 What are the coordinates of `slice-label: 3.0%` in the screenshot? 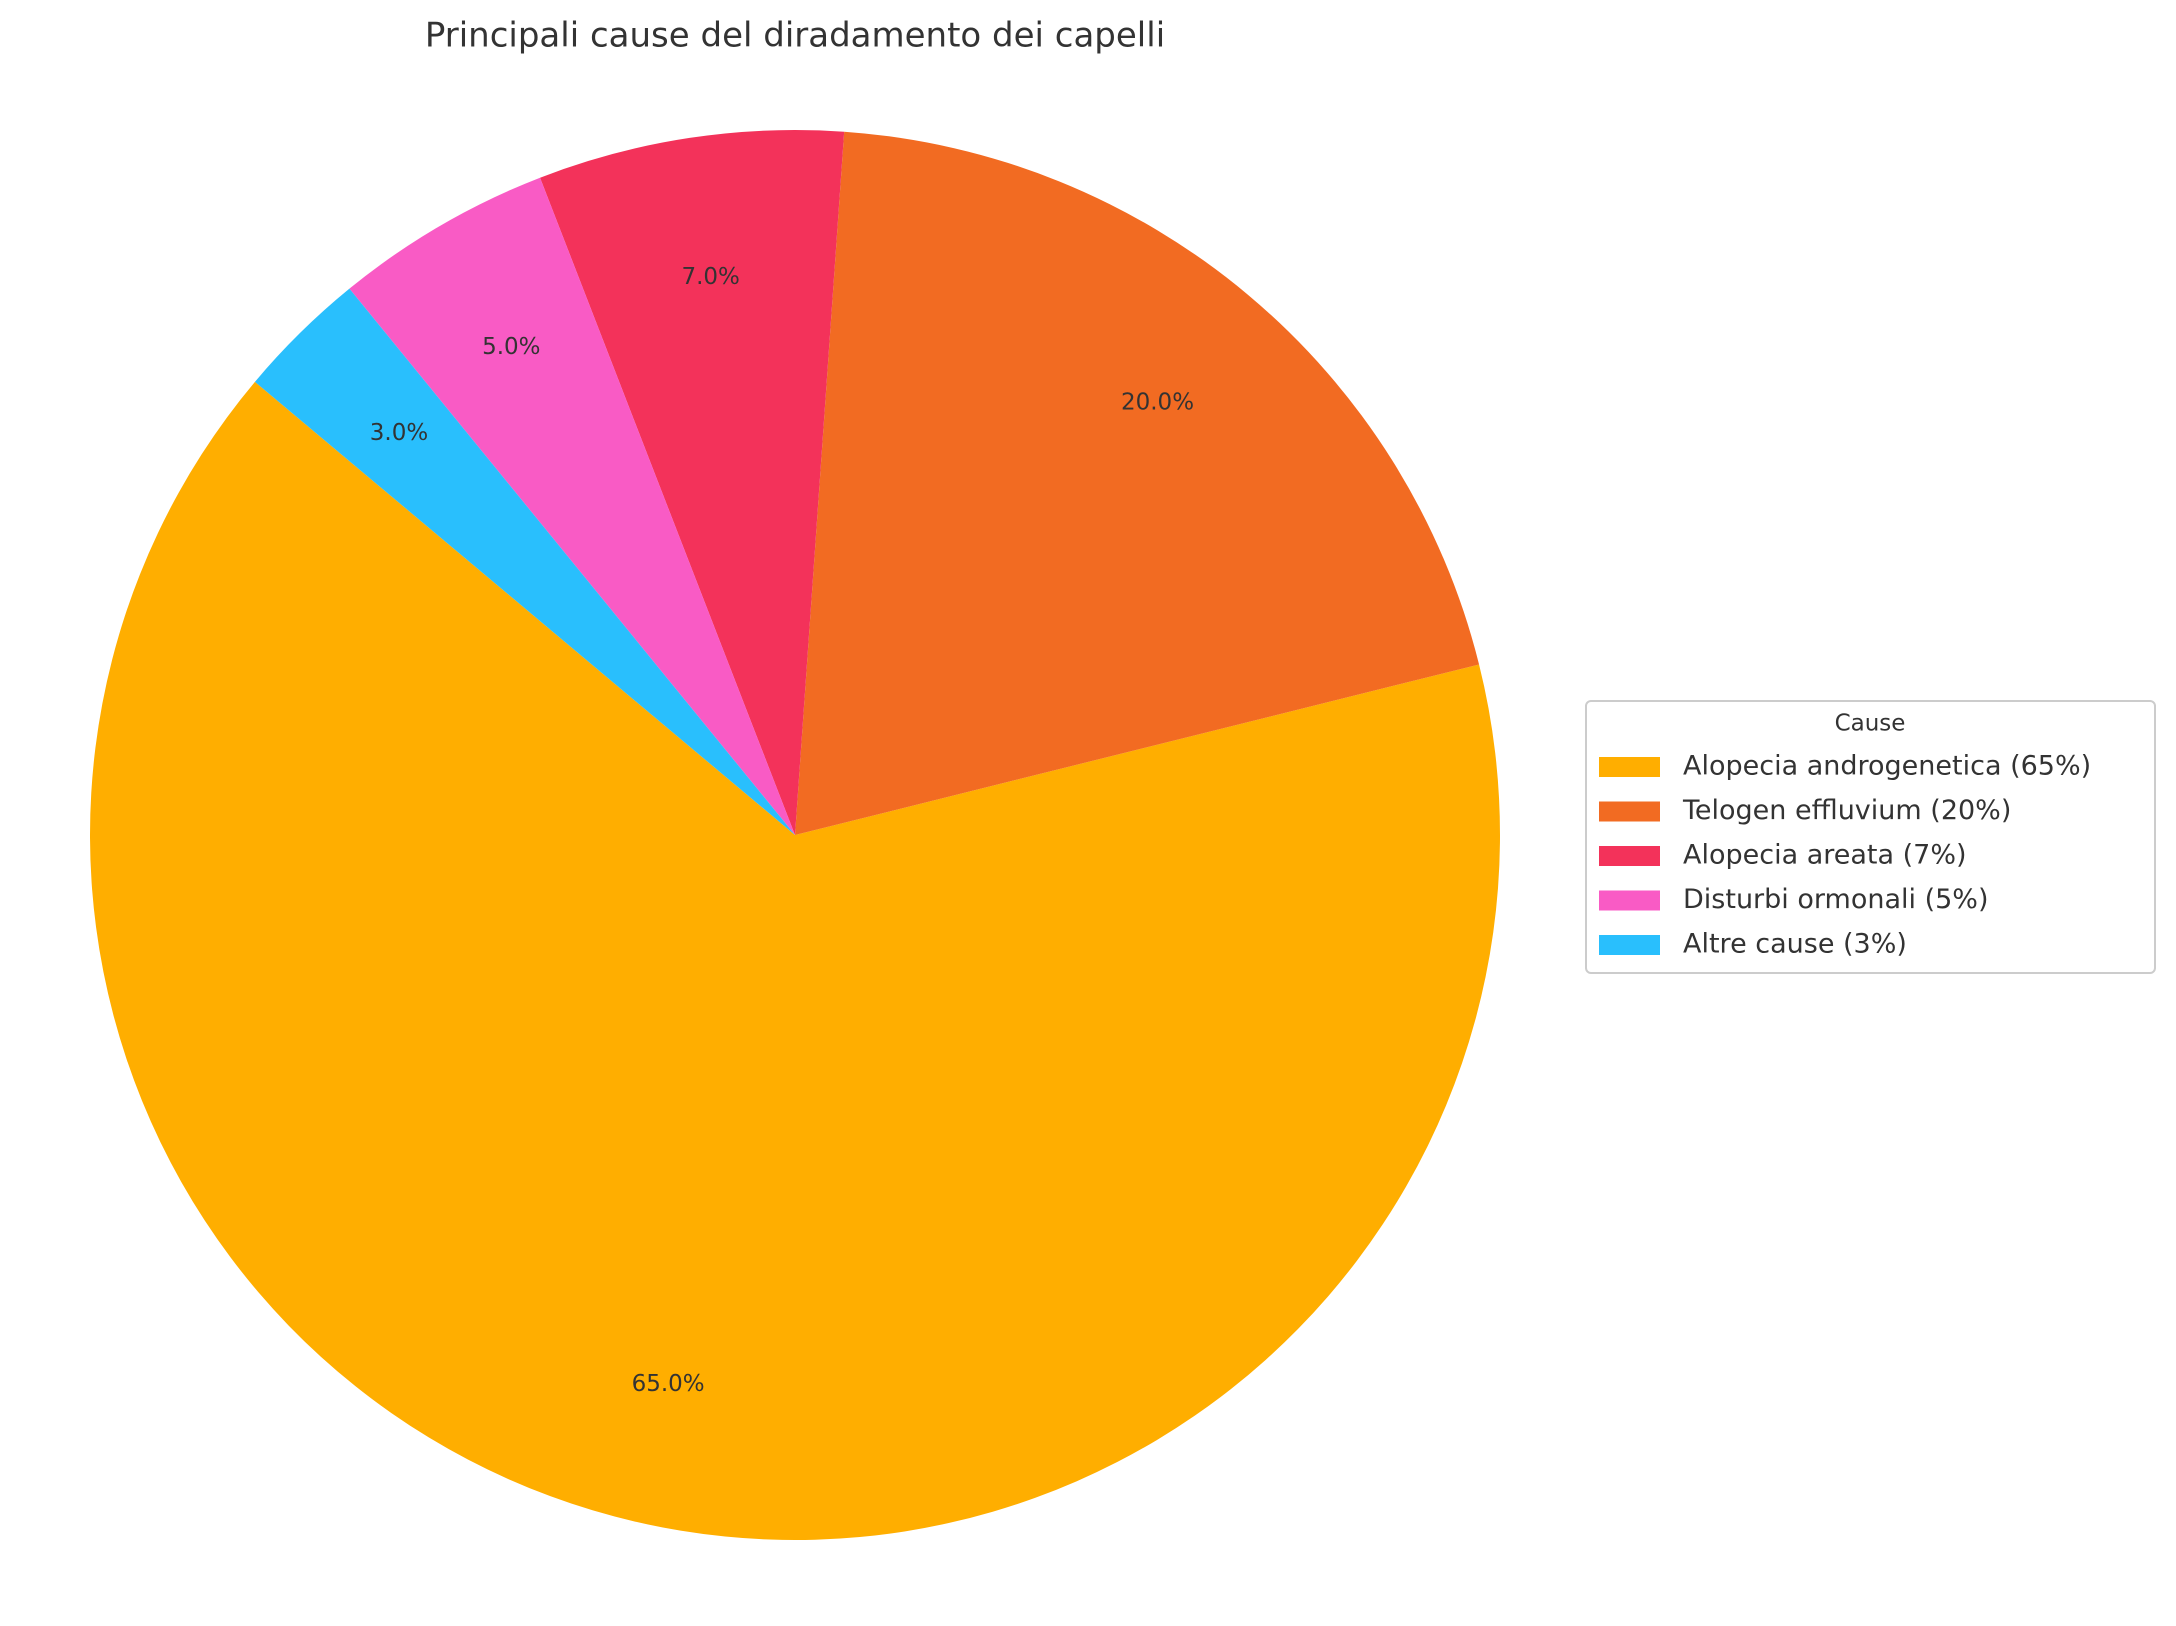 It's located at (399, 433).